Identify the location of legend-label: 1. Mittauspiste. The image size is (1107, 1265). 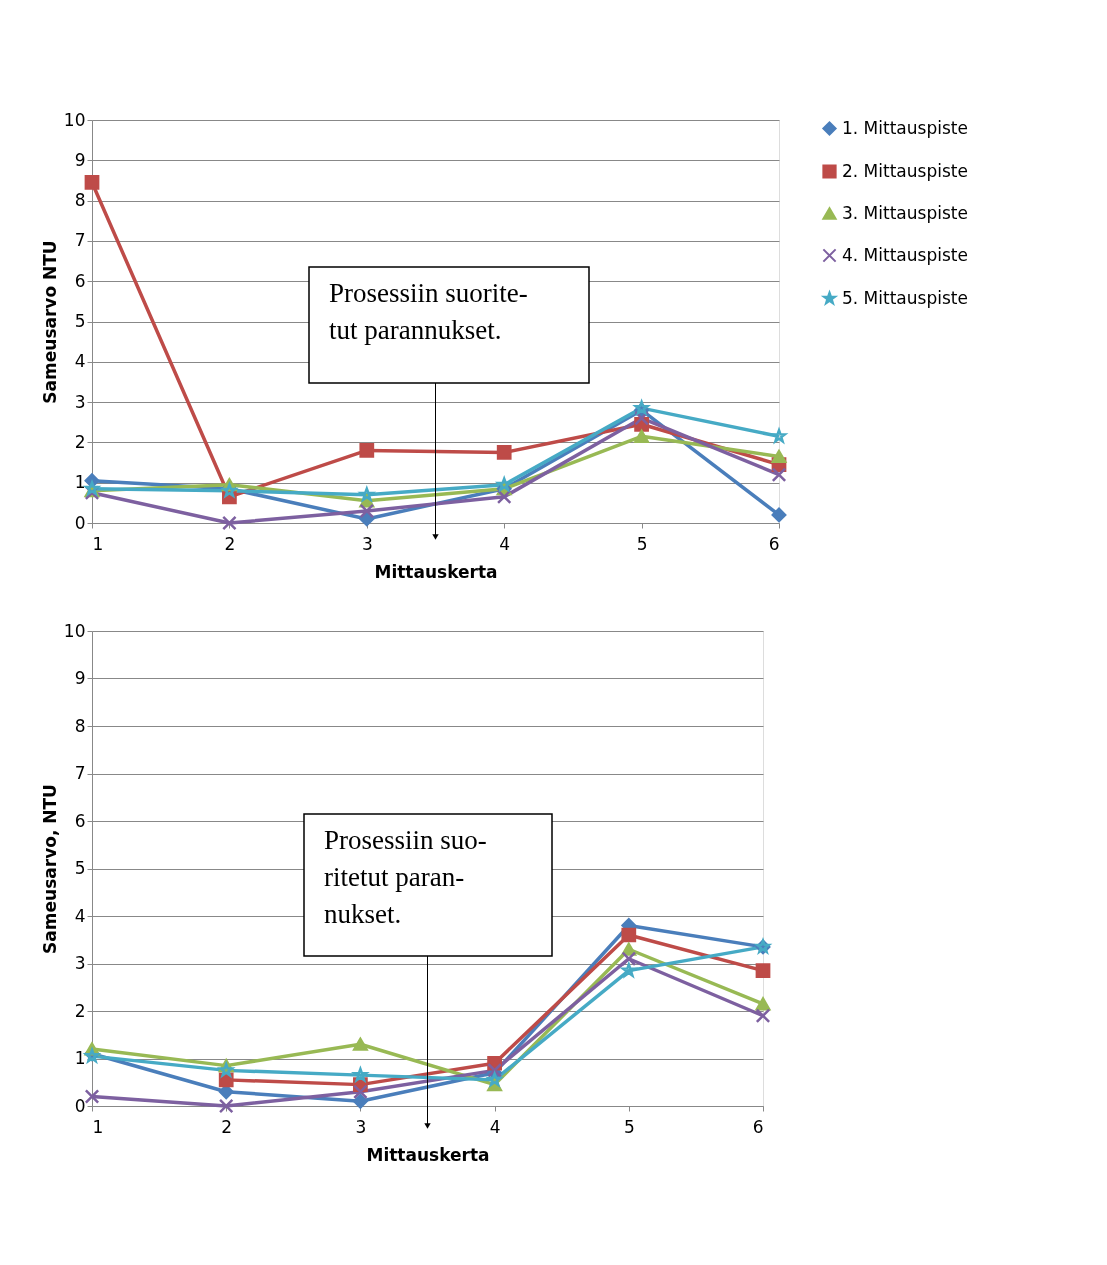
(905, 127).